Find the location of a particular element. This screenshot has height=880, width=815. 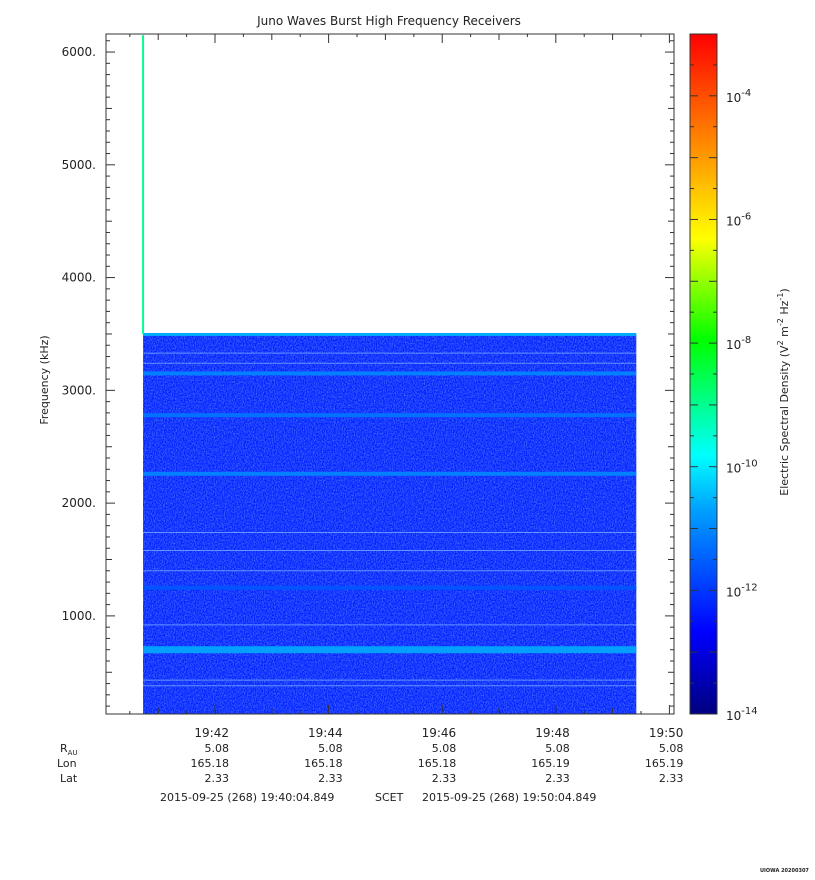

ephem-label-lat: Lat is located at coordinates (69, 778).